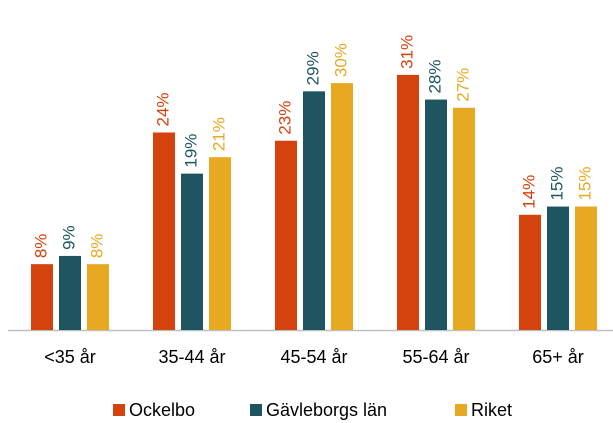 Image resolution: width=613 pixels, height=423 pixels. Describe the element at coordinates (326, 410) in the screenshot. I see `legend-label: Gävleborgs län` at that location.